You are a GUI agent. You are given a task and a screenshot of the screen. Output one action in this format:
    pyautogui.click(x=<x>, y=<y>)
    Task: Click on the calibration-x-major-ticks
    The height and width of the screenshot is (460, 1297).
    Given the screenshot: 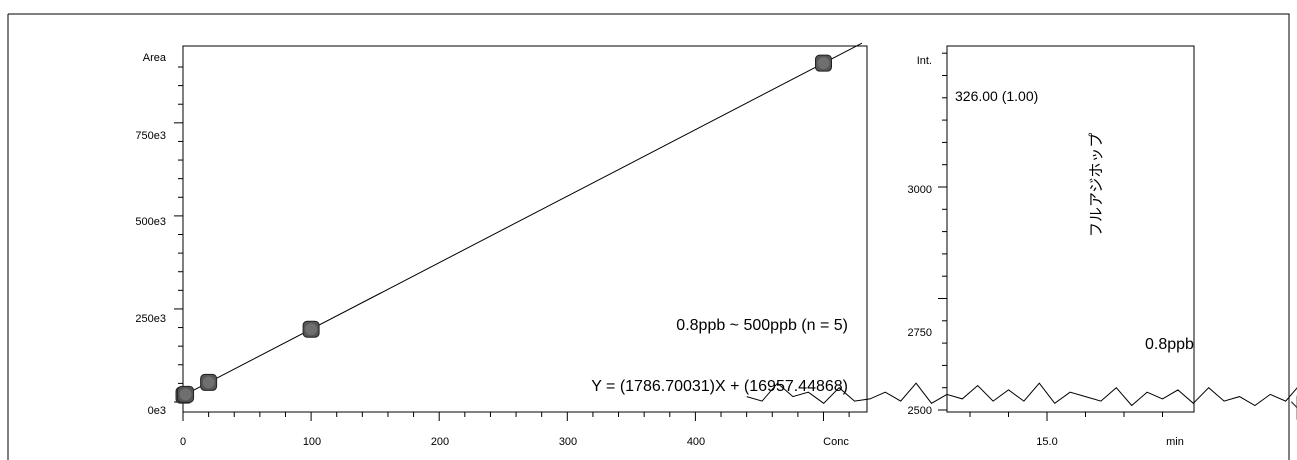 What is the action you would take?
    pyautogui.click(x=503, y=416)
    